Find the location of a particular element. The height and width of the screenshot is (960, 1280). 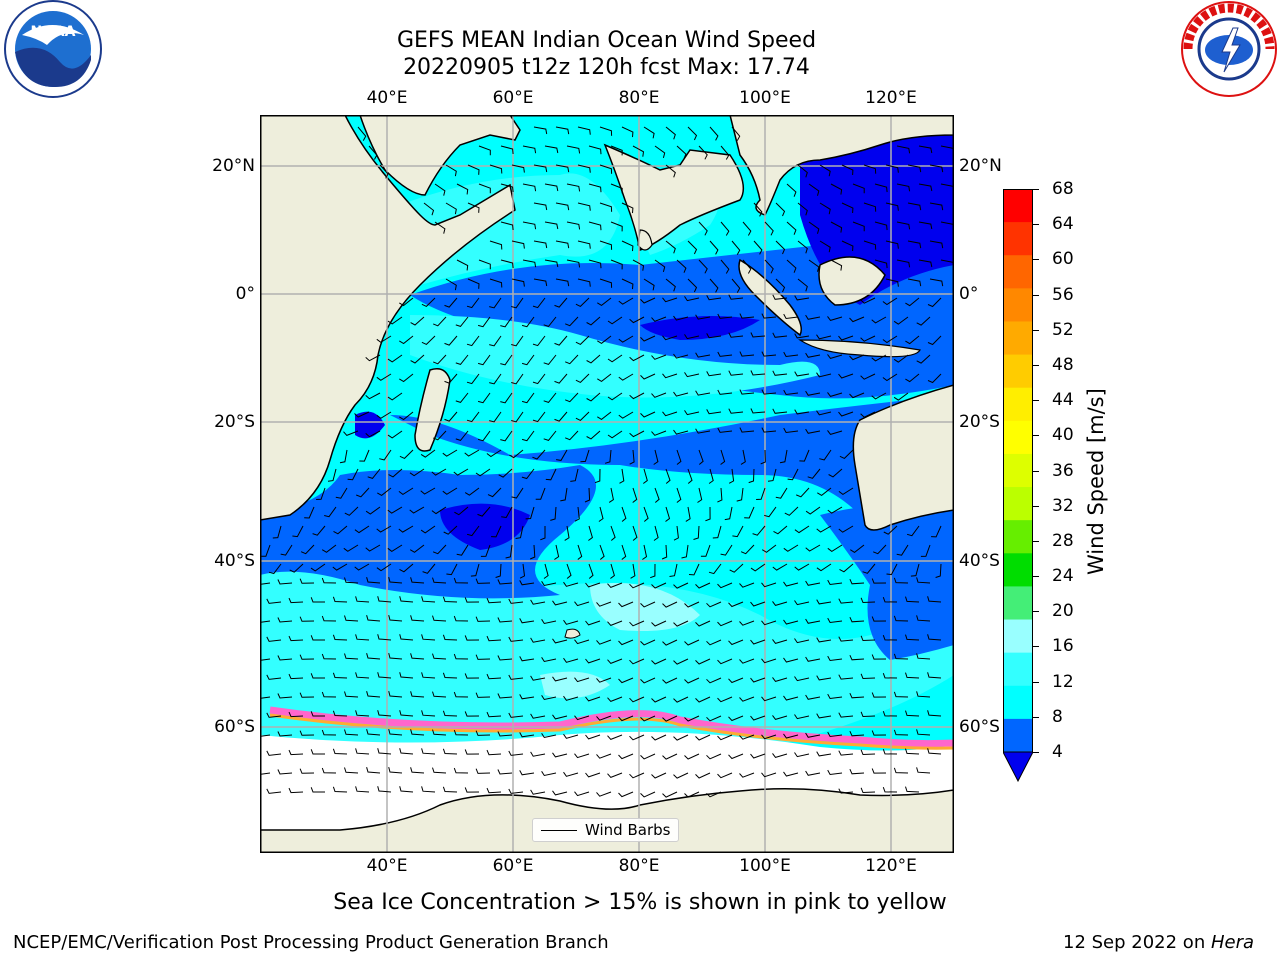

colorbar-label: Wind Speed [m/s] is located at coordinates (1096, 481).